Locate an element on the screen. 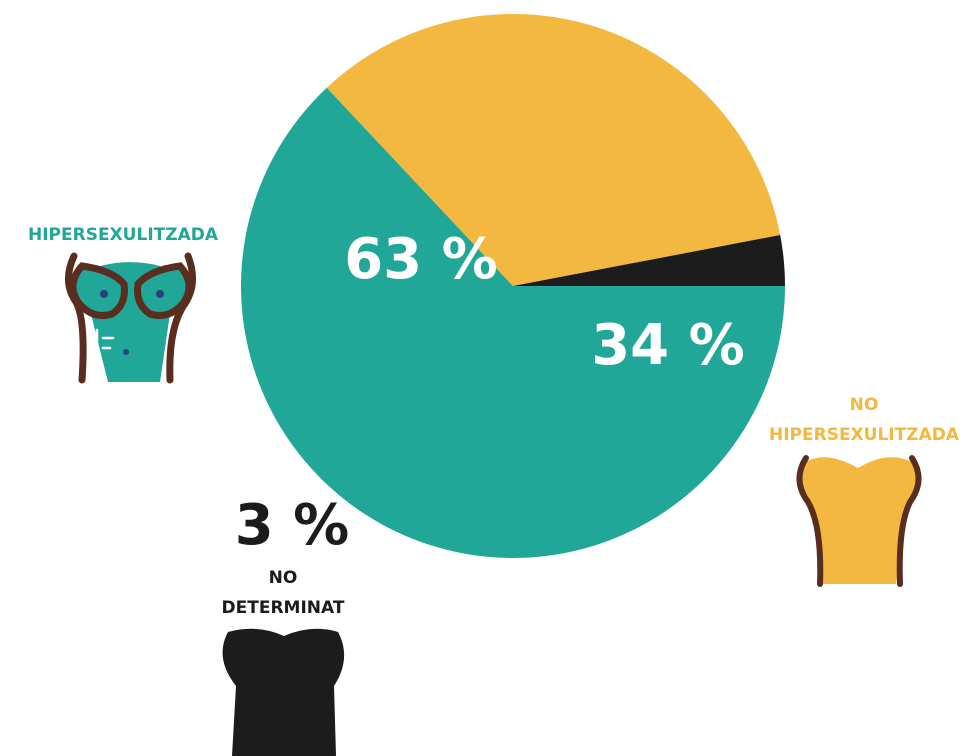 This screenshot has height=756, width=973. category-label-hipersexulitzada-line-1: HIPERSEXULITZADA is located at coordinates (123, 235).